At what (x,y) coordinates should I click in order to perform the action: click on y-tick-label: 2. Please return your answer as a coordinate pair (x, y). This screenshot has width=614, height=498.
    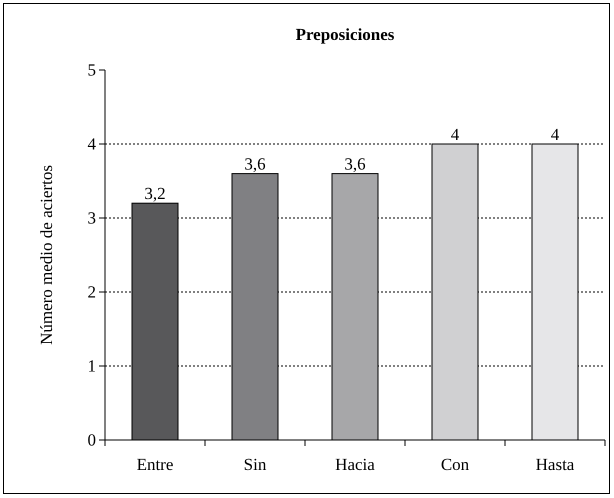
    Looking at the image, I should click on (92, 292).